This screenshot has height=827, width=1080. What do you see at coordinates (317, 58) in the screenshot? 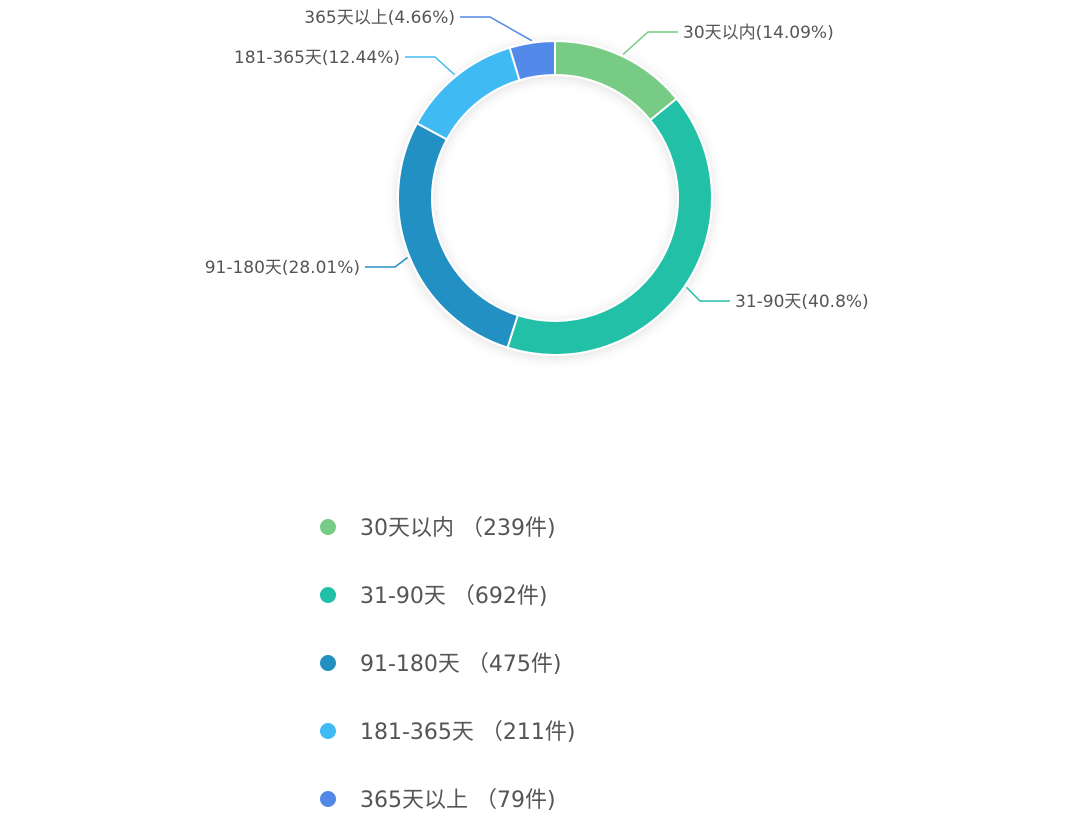
I see `slice-label-item-4: 181-365天(12.44%)` at bounding box center [317, 58].